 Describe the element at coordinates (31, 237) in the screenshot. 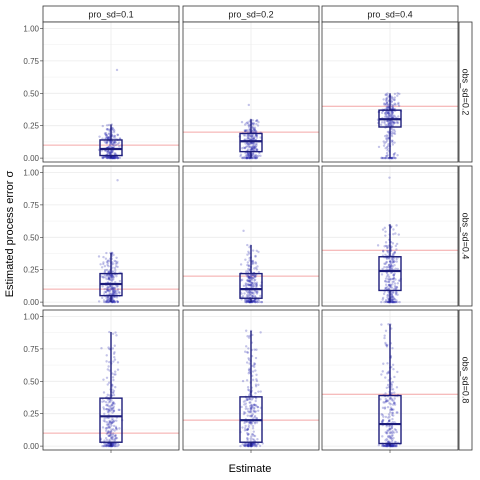

I see `y-tick-label: 0.50` at that location.